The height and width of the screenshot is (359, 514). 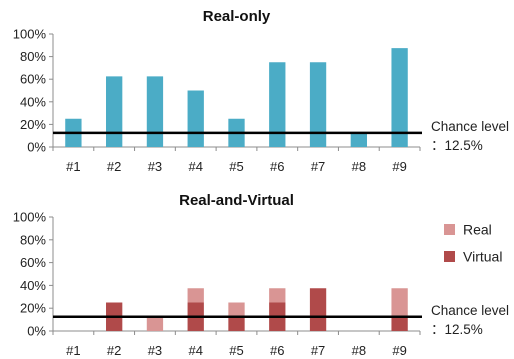 I want to click on legend-swatch-virtual, so click(x=449, y=256).